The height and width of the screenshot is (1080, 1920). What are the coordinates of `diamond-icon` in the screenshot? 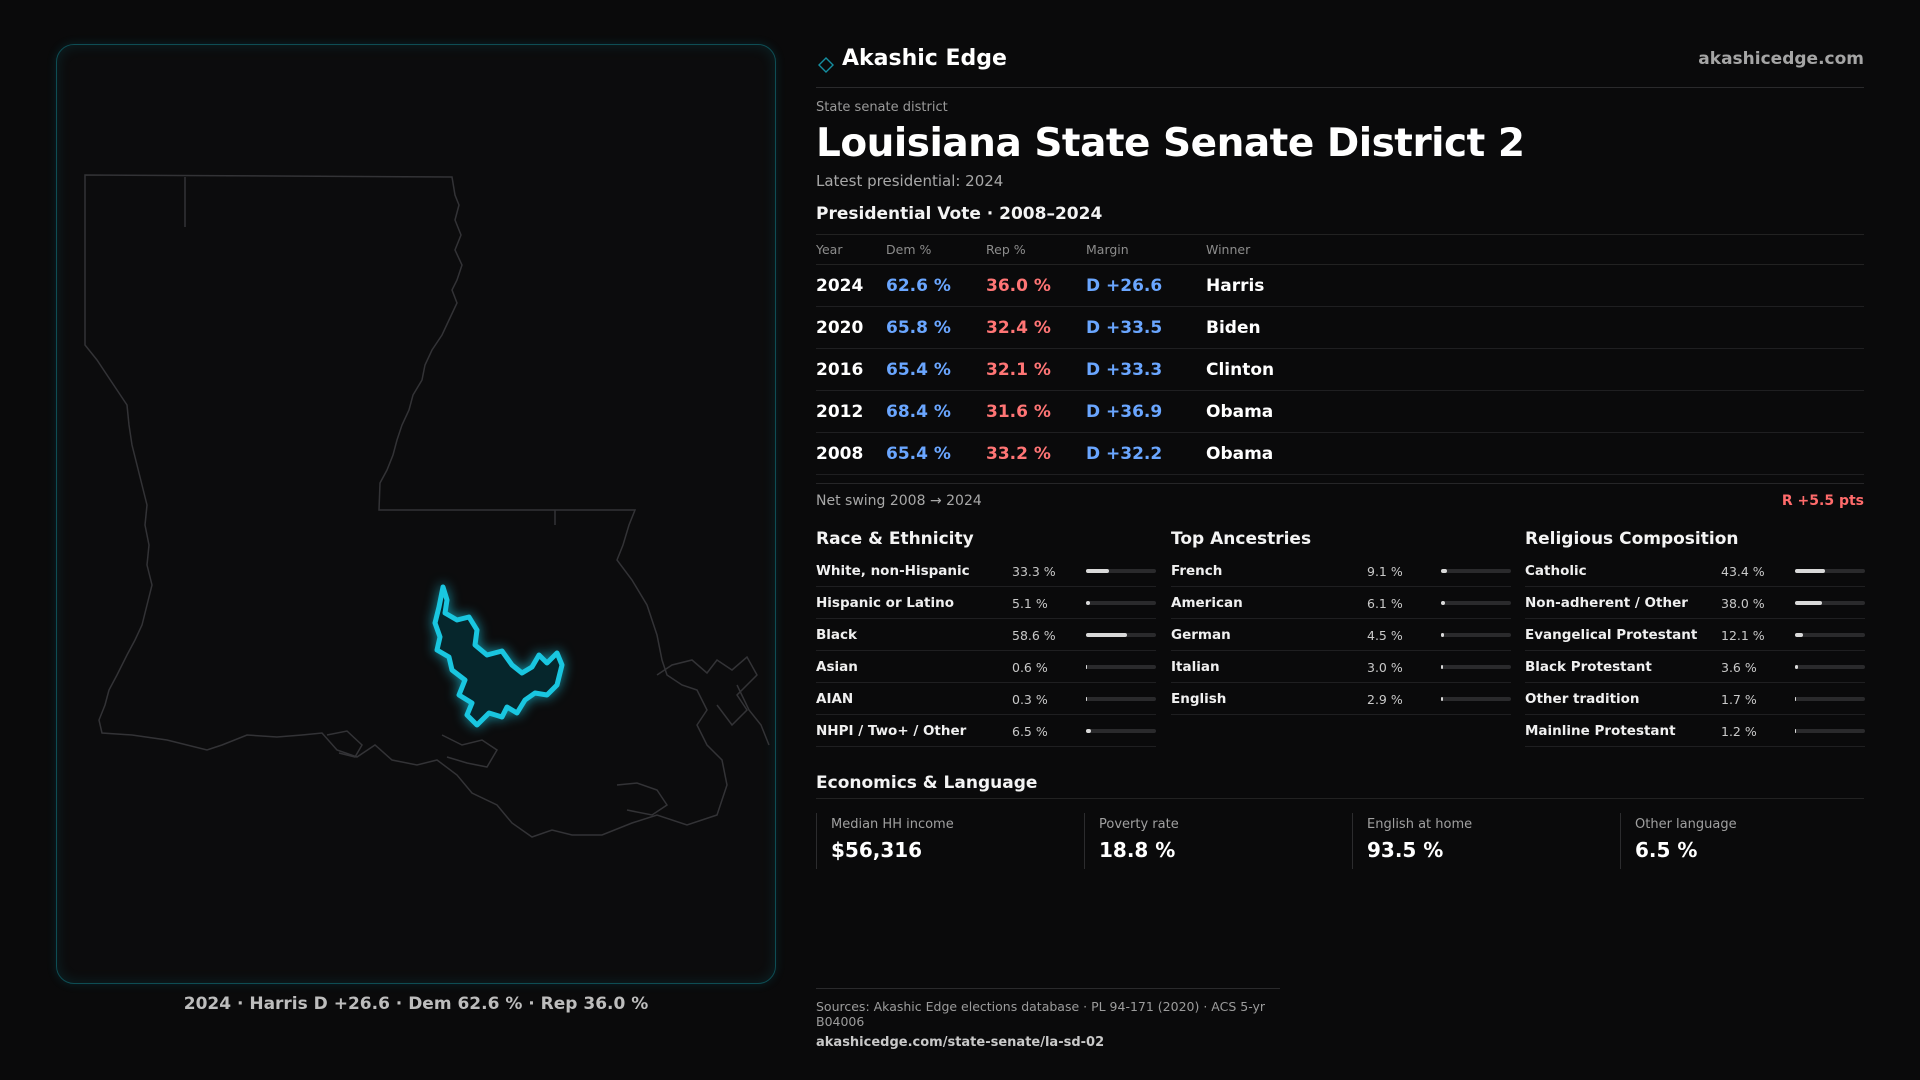 It's located at (826, 65).